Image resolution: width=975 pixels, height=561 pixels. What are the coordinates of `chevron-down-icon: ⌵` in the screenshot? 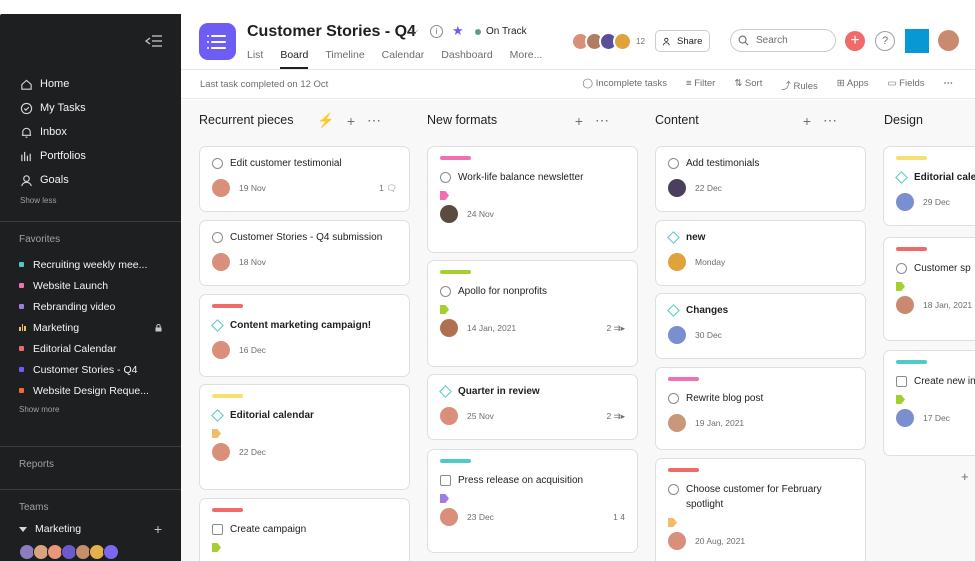 It's located at (414, 31).